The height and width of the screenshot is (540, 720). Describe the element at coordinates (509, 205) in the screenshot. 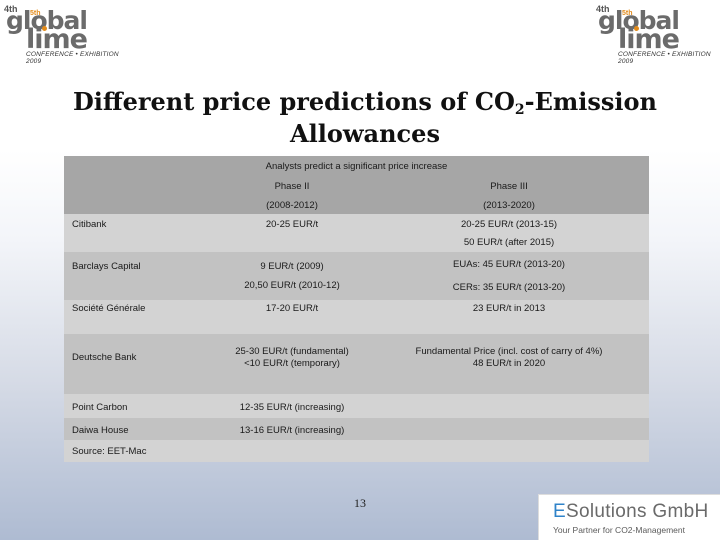

I see `phase3-period: (2013-2020)` at that location.